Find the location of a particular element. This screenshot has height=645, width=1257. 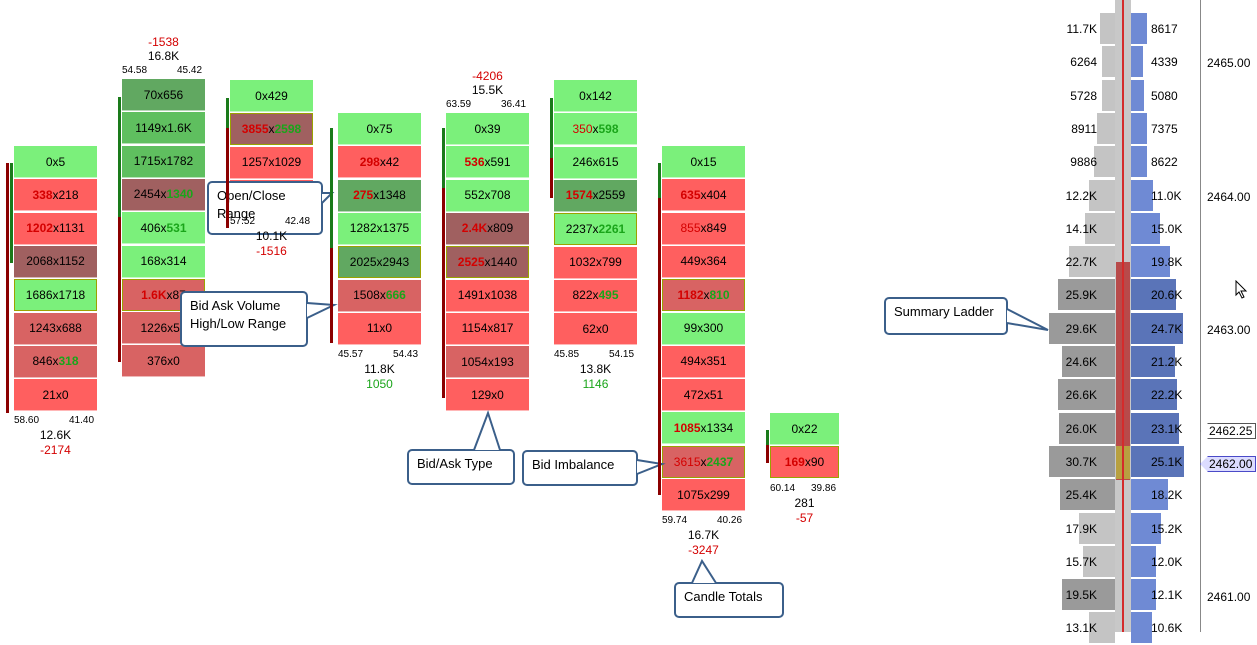

ladder-ask-label: 15.2K is located at coordinates (1167, 528).